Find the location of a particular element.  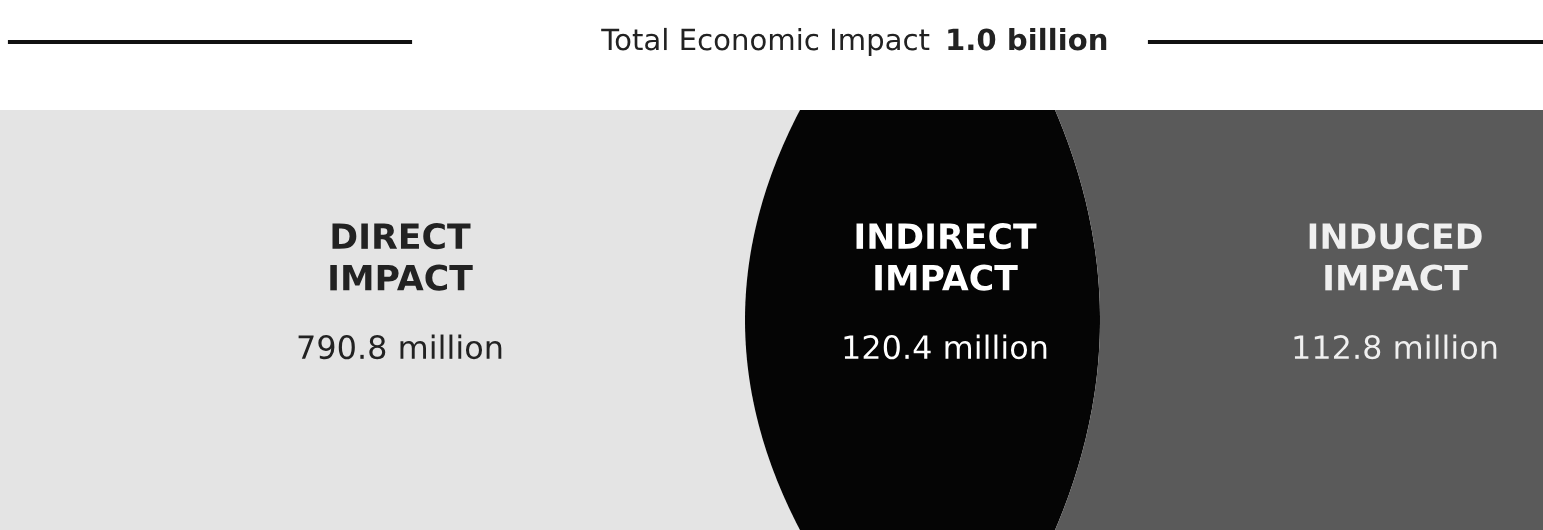

category-label: INDUCED IMPACT is located at coordinates (1395, 257).